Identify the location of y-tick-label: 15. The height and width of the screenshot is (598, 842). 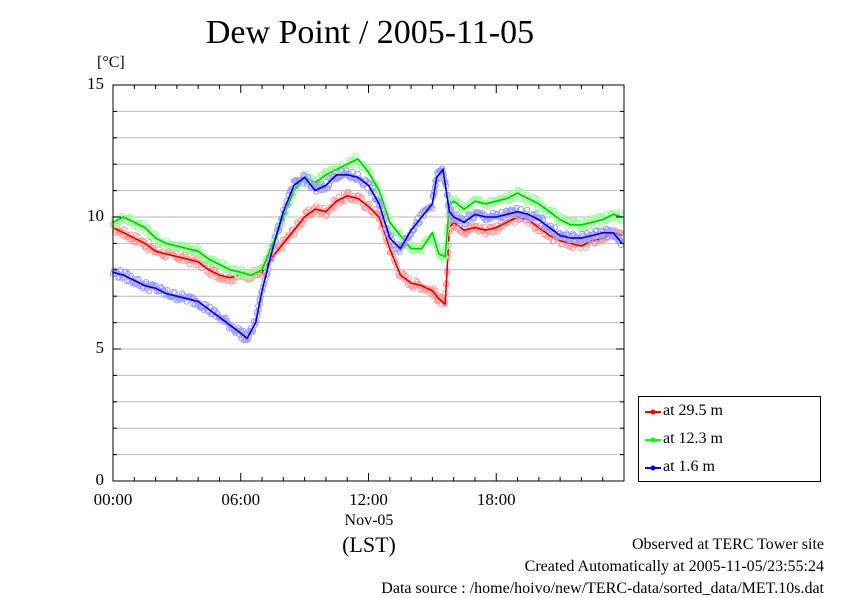
(95, 83).